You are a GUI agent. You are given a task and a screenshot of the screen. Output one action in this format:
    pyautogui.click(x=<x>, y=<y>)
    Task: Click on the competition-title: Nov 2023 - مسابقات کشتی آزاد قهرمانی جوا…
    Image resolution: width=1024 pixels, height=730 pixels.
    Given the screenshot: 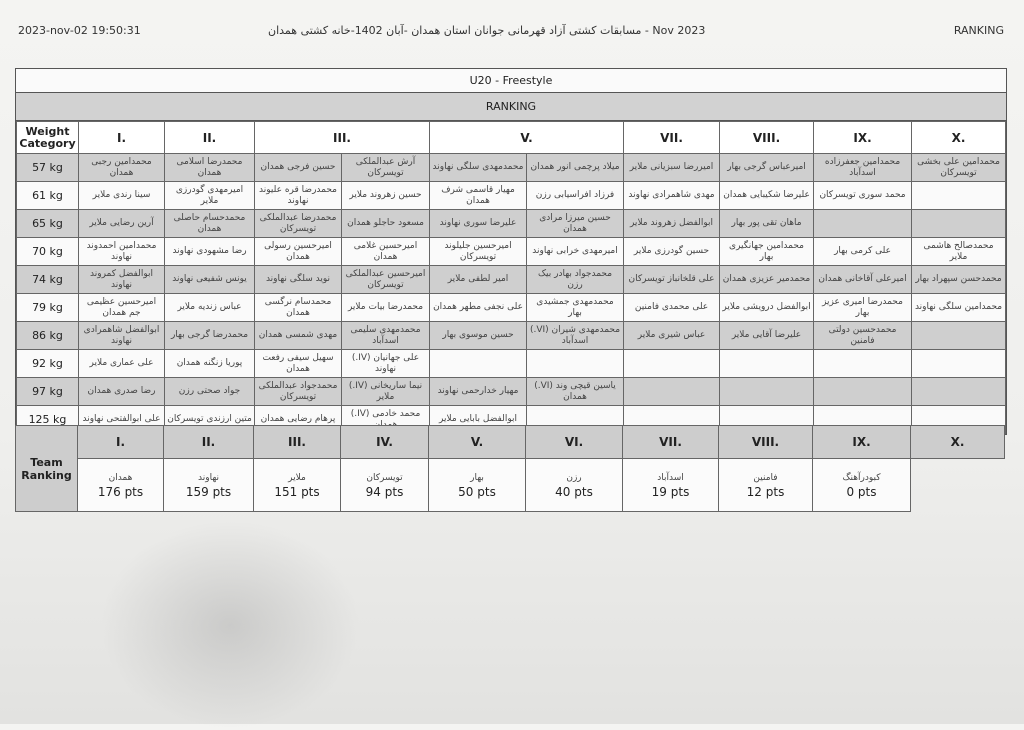 What is the action you would take?
    pyautogui.click(x=487, y=30)
    